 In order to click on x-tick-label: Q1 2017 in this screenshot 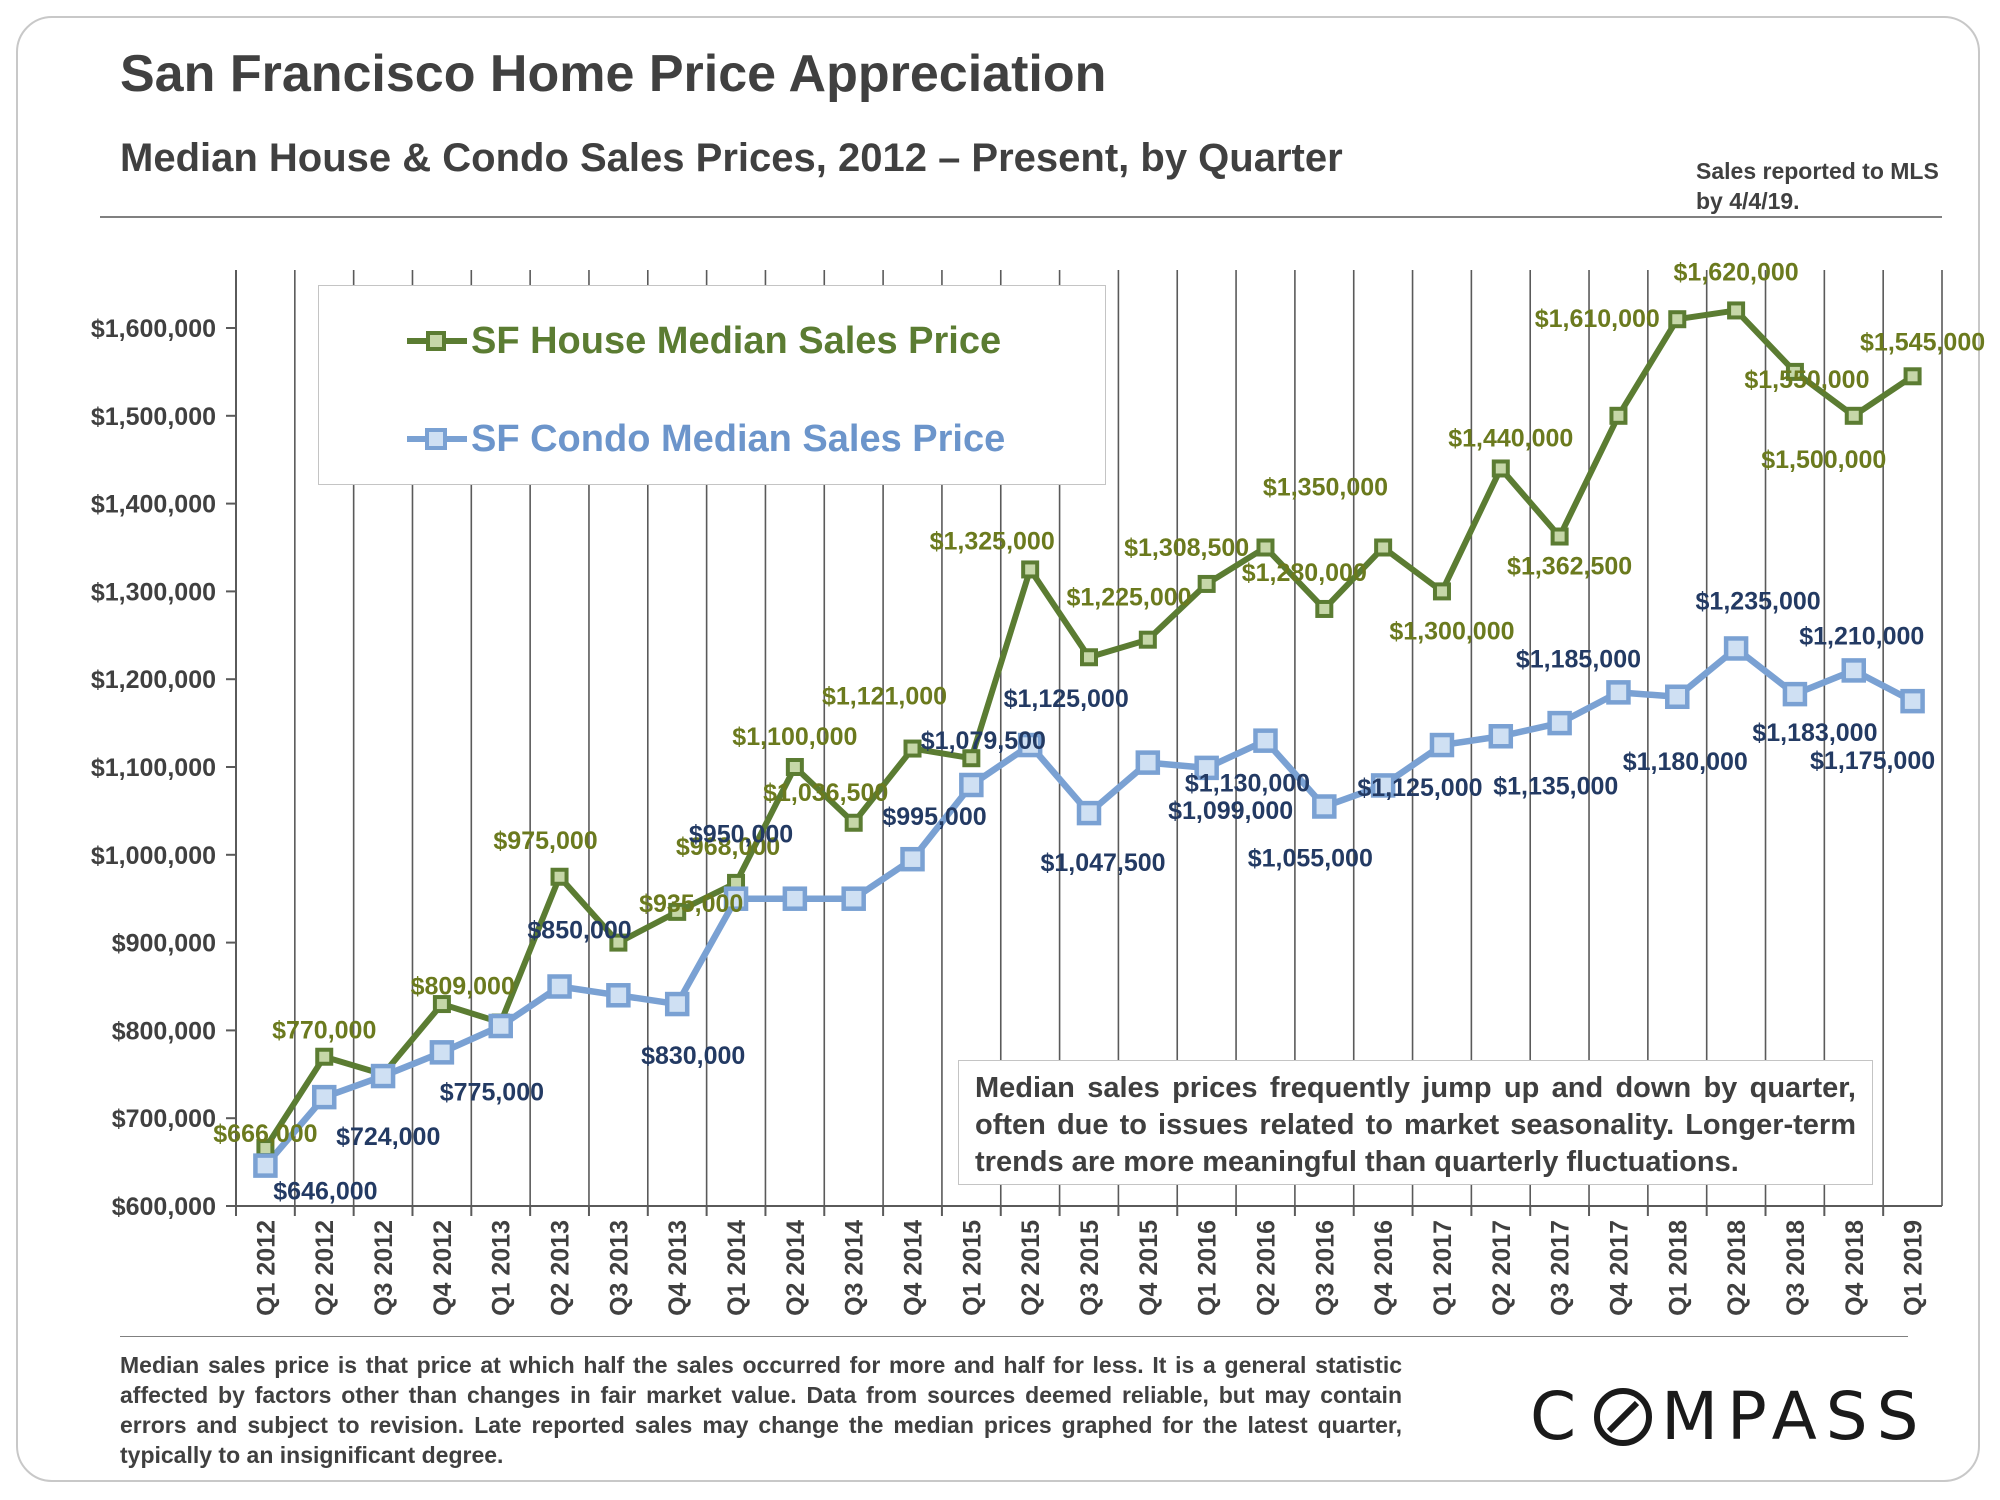, I will do `click(1443, 1268)`.